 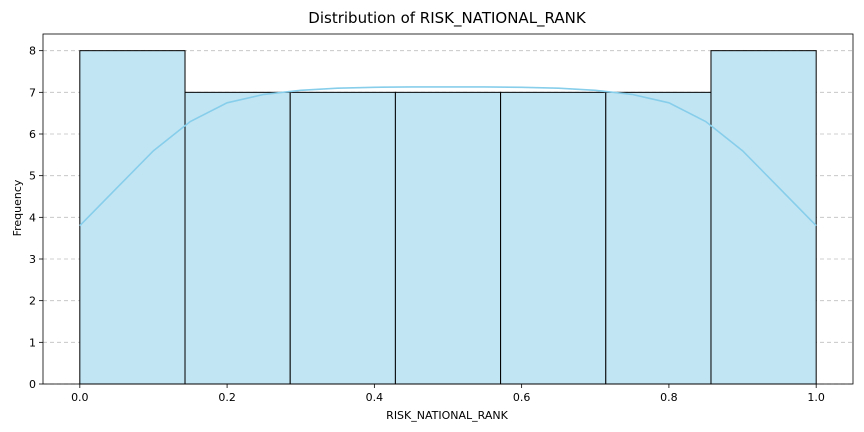 I want to click on y-tick-label-5: 5, so click(x=32, y=176).